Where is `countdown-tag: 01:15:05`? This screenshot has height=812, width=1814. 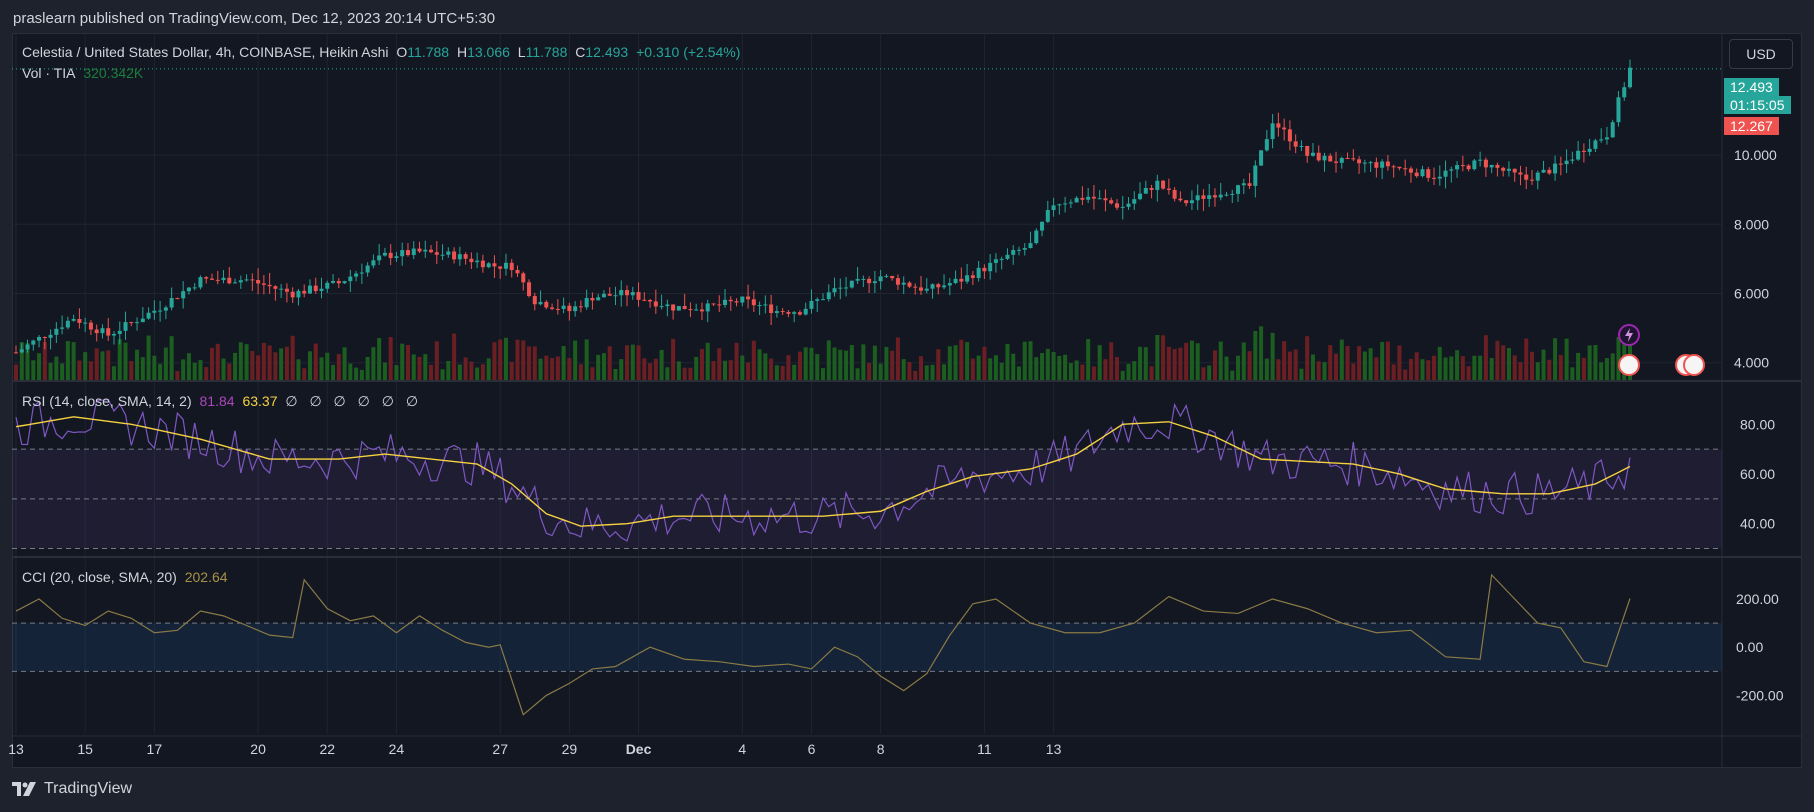
countdown-tag: 01:15:05 is located at coordinates (1757, 105).